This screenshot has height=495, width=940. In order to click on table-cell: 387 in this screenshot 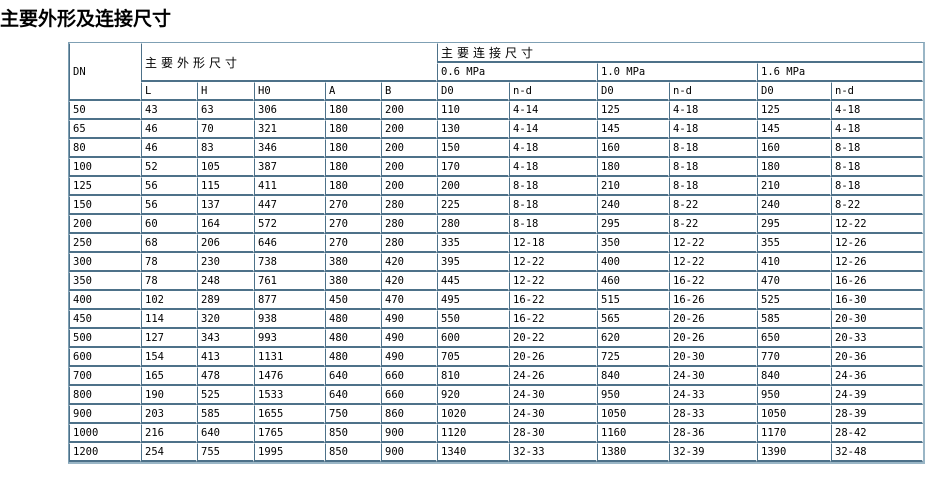, I will do `click(289, 167)`.